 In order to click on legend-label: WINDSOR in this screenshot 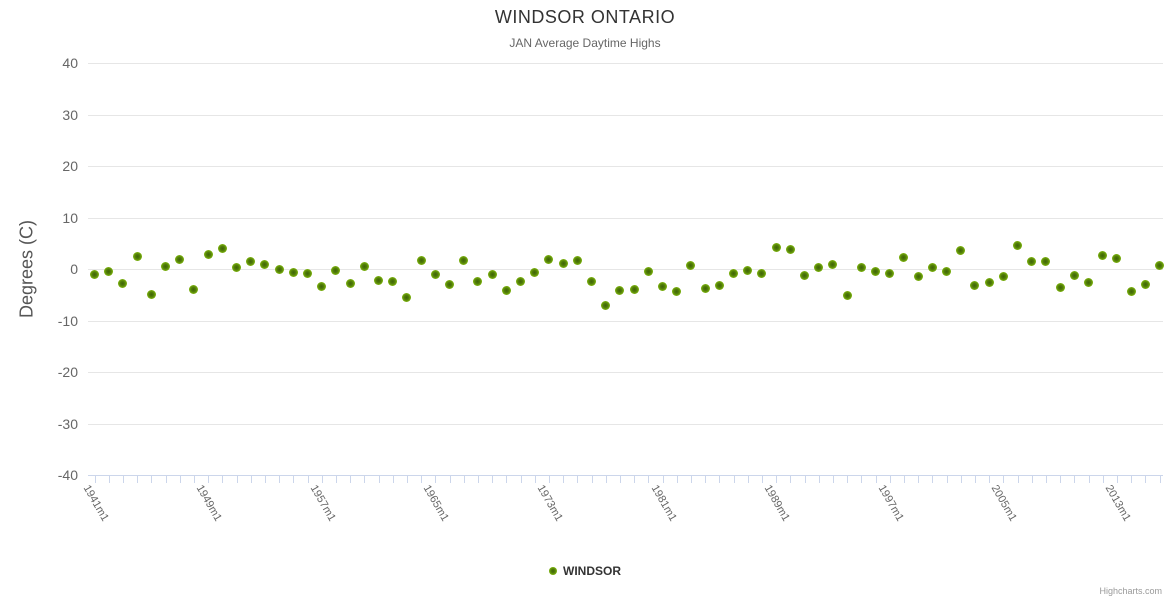, I will do `click(592, 571)`.